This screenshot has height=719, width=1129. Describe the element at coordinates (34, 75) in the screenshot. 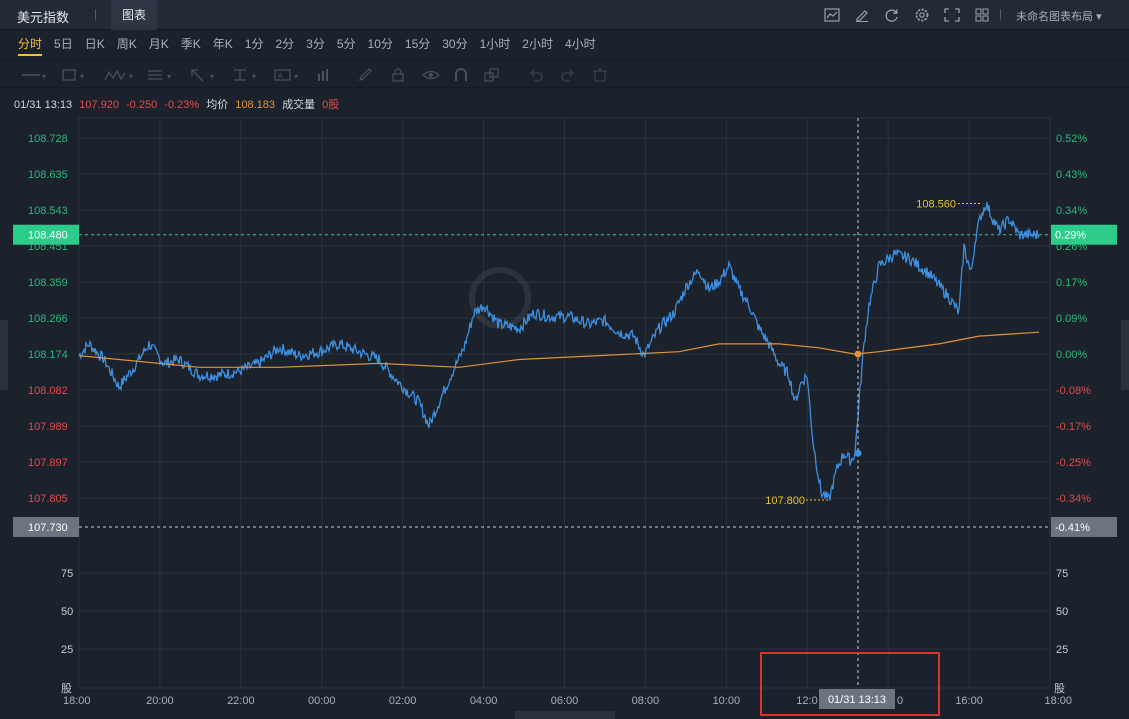

I see `line-tool-icon: ▾` at that location.